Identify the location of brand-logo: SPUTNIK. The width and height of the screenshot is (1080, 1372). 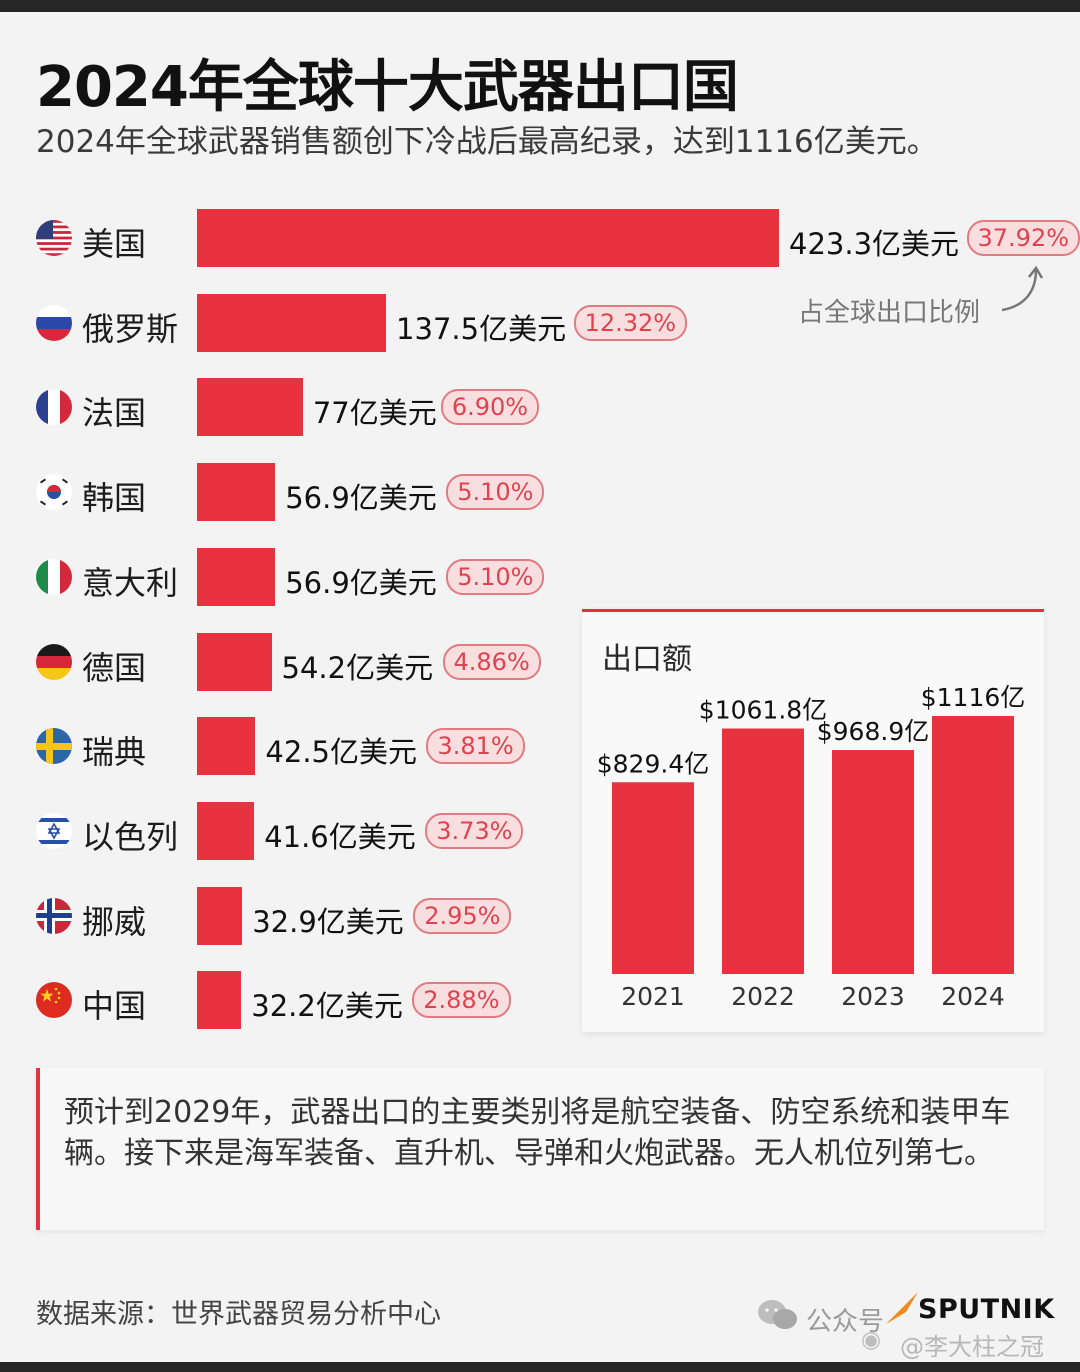
(986, 1309).